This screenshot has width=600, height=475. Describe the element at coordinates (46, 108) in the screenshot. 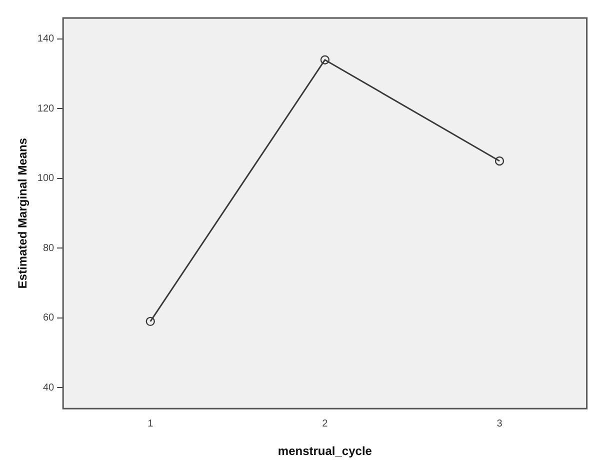

I see `y-tick-label: 120` at that location.